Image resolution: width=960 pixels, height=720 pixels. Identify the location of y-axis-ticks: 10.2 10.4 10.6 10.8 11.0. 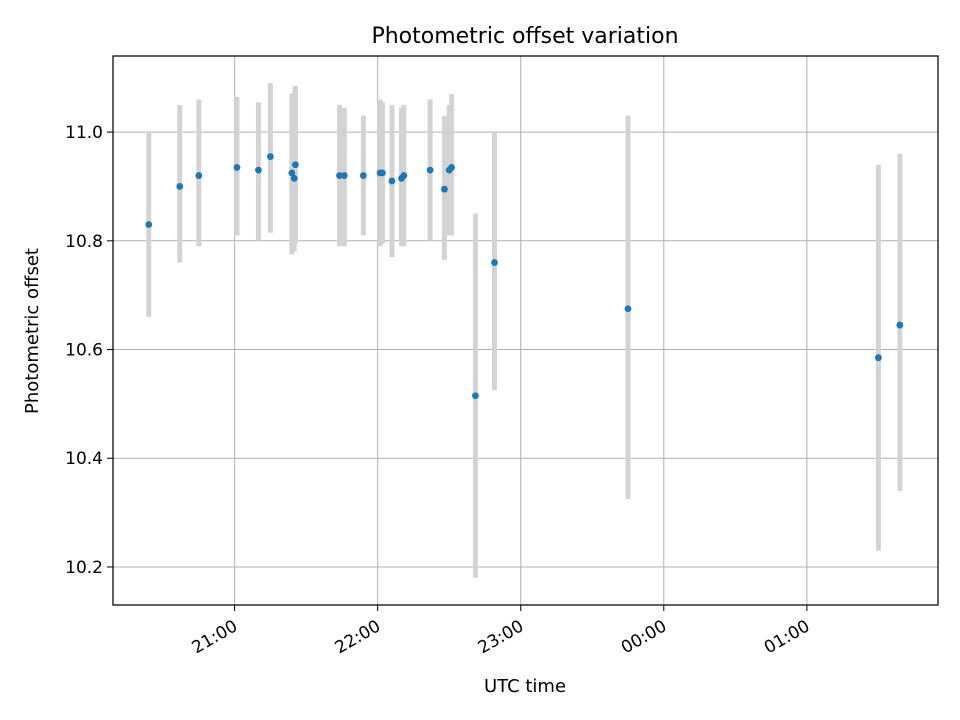
(89, 350).